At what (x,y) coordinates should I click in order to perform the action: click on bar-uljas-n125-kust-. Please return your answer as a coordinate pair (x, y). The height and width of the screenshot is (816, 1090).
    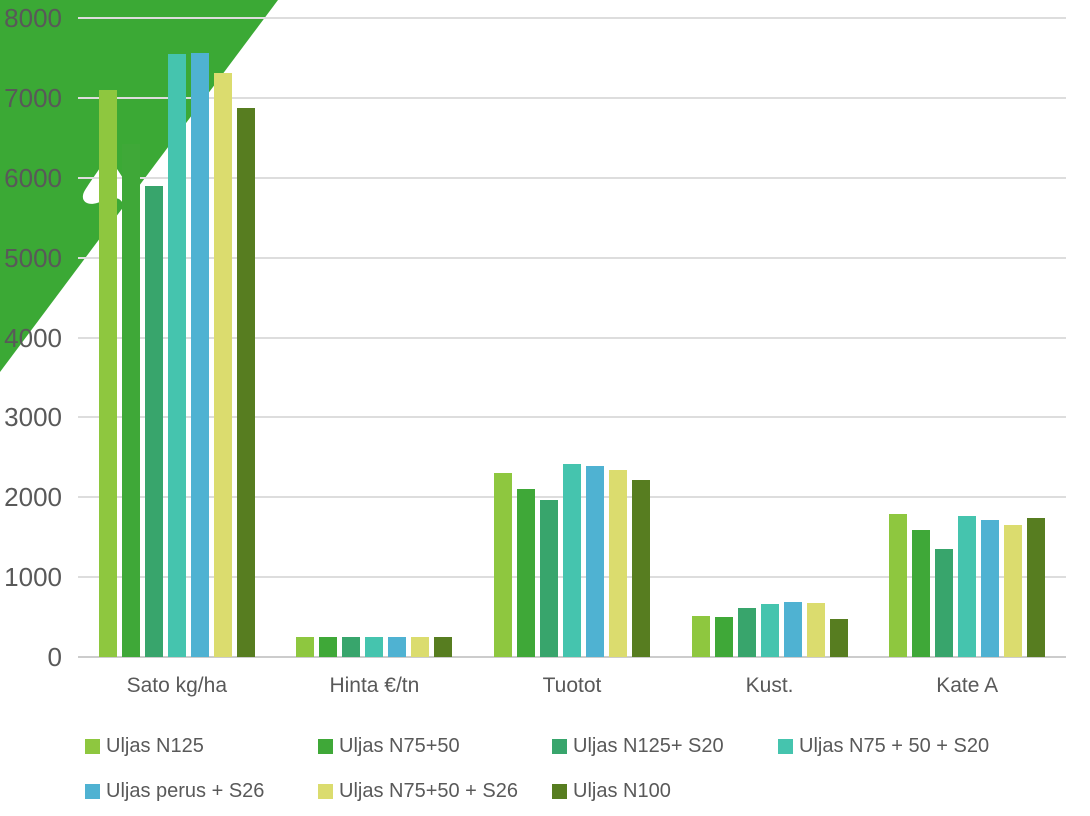
    Looking at the image, I should click on (700, 636).